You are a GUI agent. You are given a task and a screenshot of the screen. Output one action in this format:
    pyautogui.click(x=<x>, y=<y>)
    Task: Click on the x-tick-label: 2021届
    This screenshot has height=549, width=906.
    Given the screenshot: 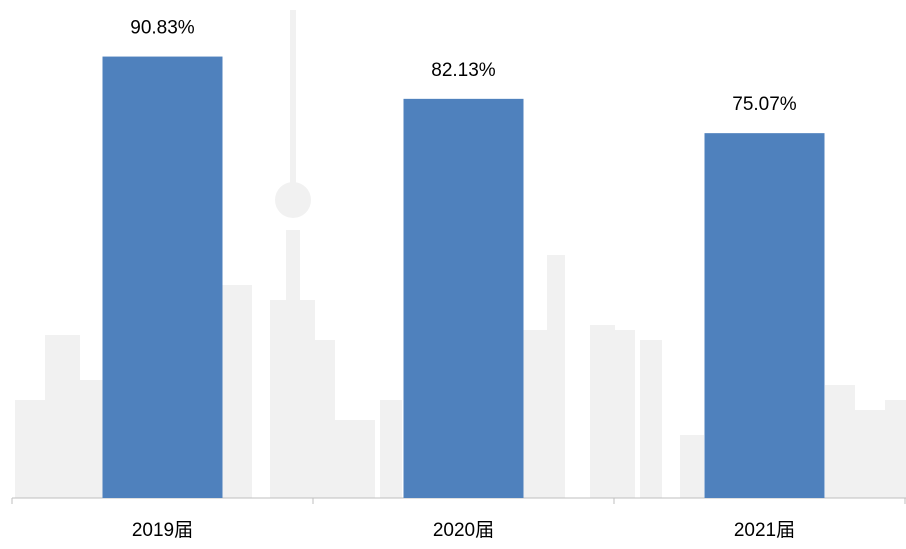 What is the action you would take?
    pyautogui.click(x=764, y=530)
    